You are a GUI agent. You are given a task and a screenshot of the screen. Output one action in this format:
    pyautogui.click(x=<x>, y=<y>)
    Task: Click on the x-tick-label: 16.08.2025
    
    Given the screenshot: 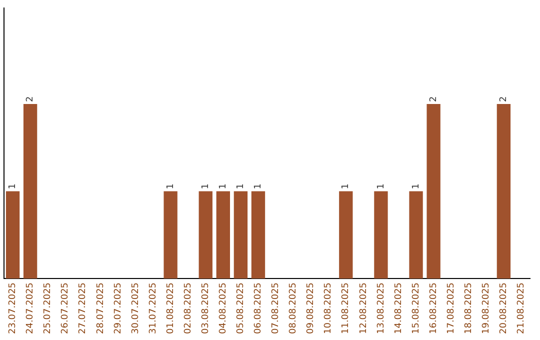 What is the action you would take?
    pyautogui.click(x=433, y=308)
    